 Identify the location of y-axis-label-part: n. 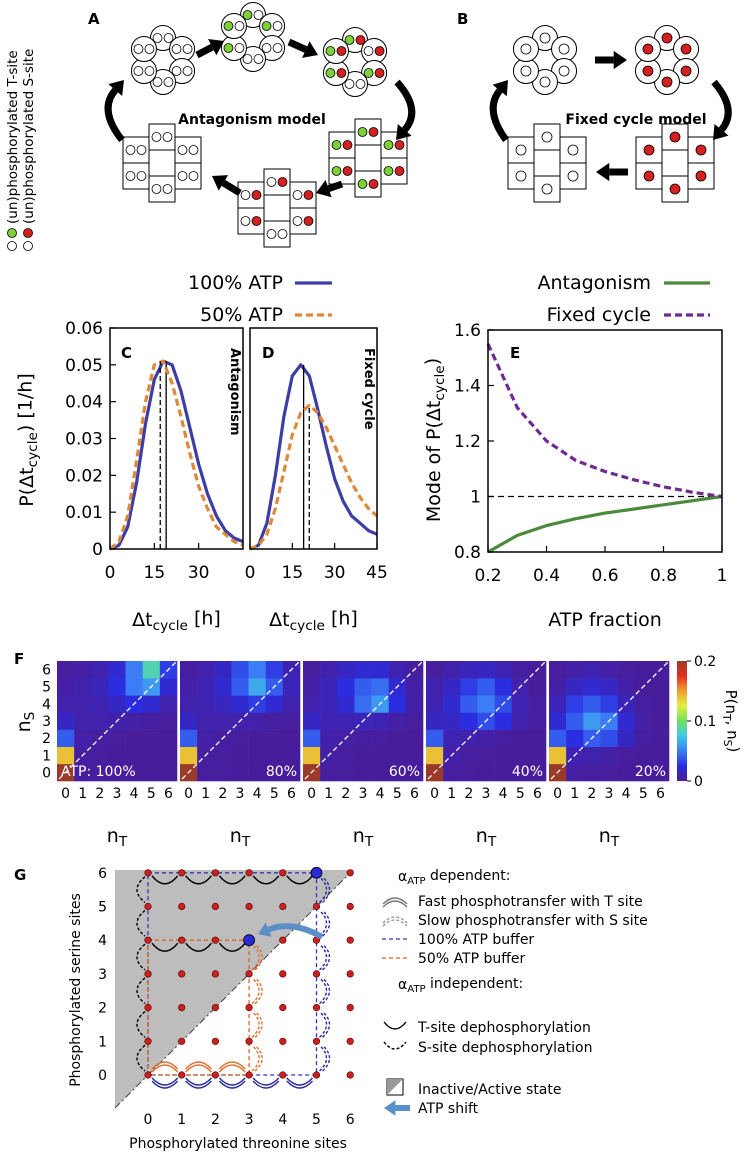
(24, 726).